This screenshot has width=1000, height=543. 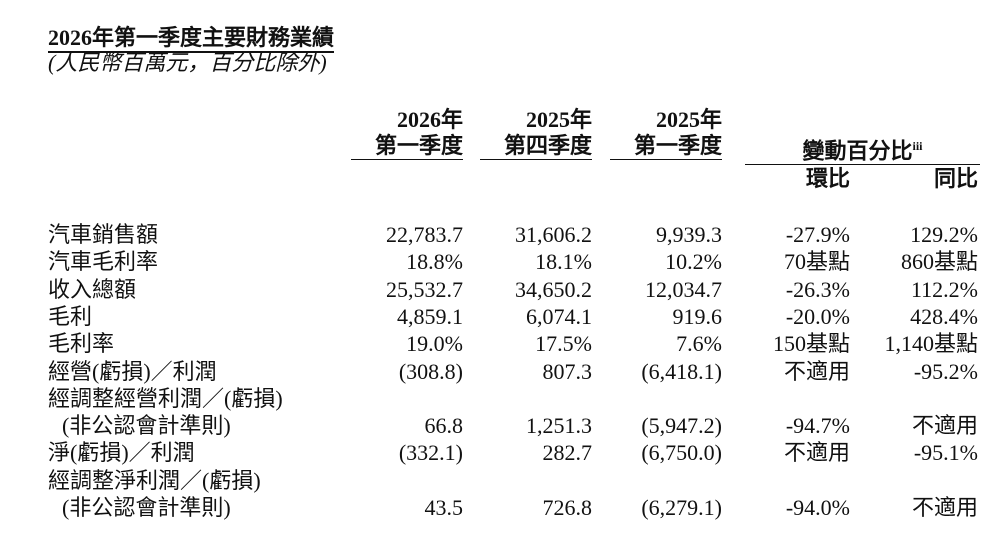 I want to click on row-label: 汽車毛利率, so click(x=103, y=262).